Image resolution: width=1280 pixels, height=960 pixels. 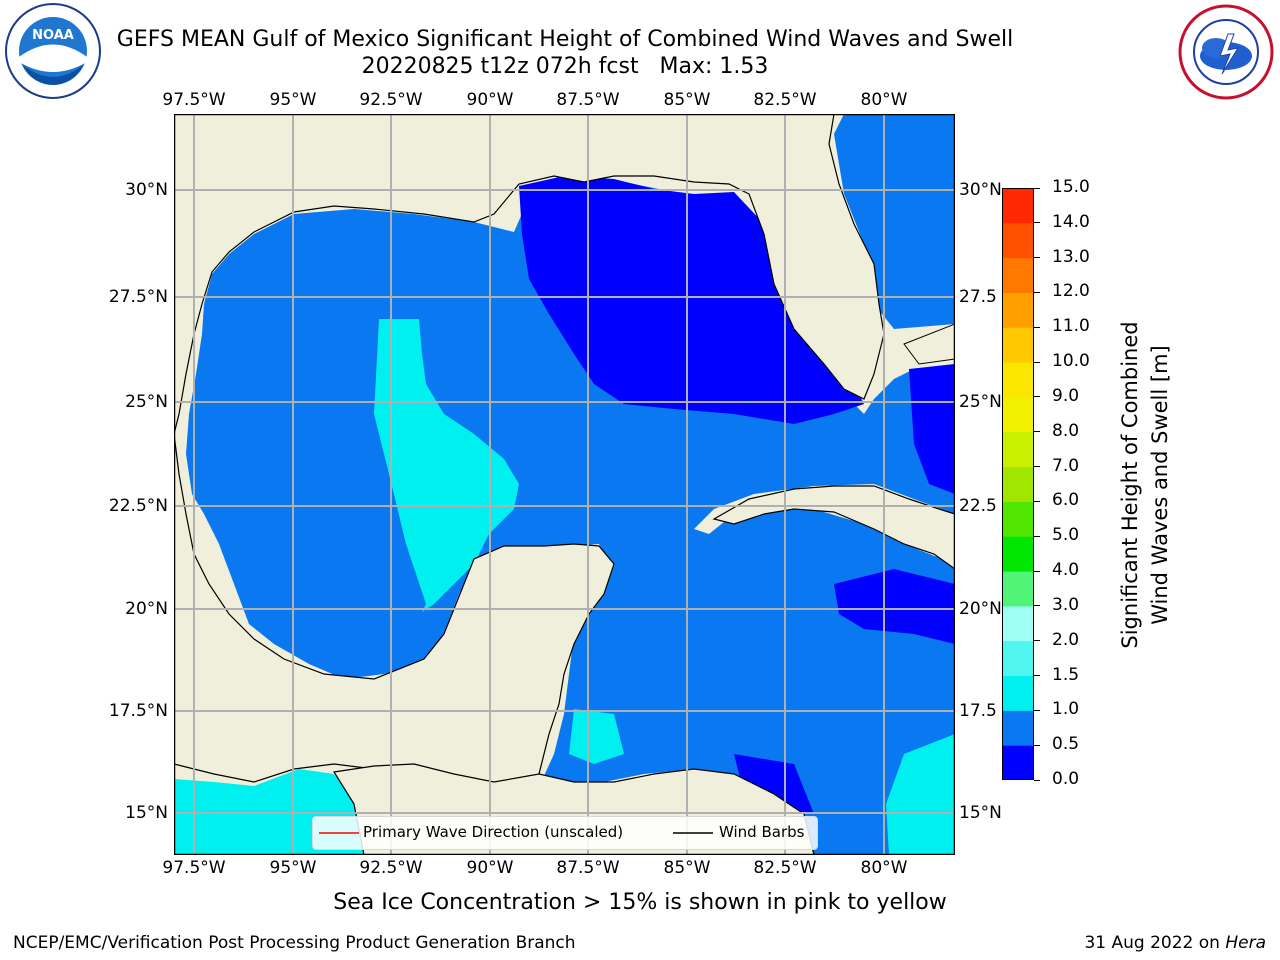 I want to click on lat-label-left: 27.5°N, so click(x=138, y=297).